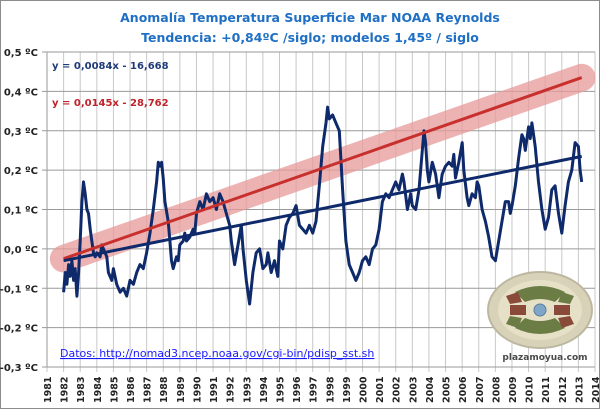  I want to click on y-tick-label: -0,3 ºC, so click(19, 368).